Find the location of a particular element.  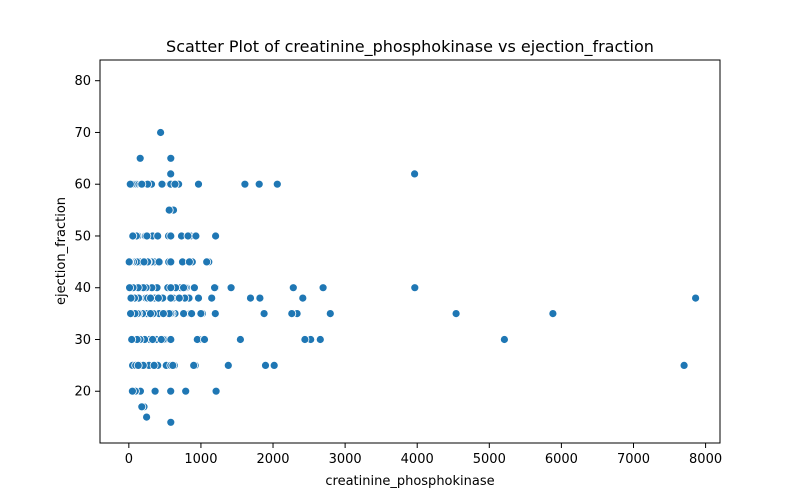

x-axis-label: creatinine_phosphokinase is located at coordinates (409, 481).